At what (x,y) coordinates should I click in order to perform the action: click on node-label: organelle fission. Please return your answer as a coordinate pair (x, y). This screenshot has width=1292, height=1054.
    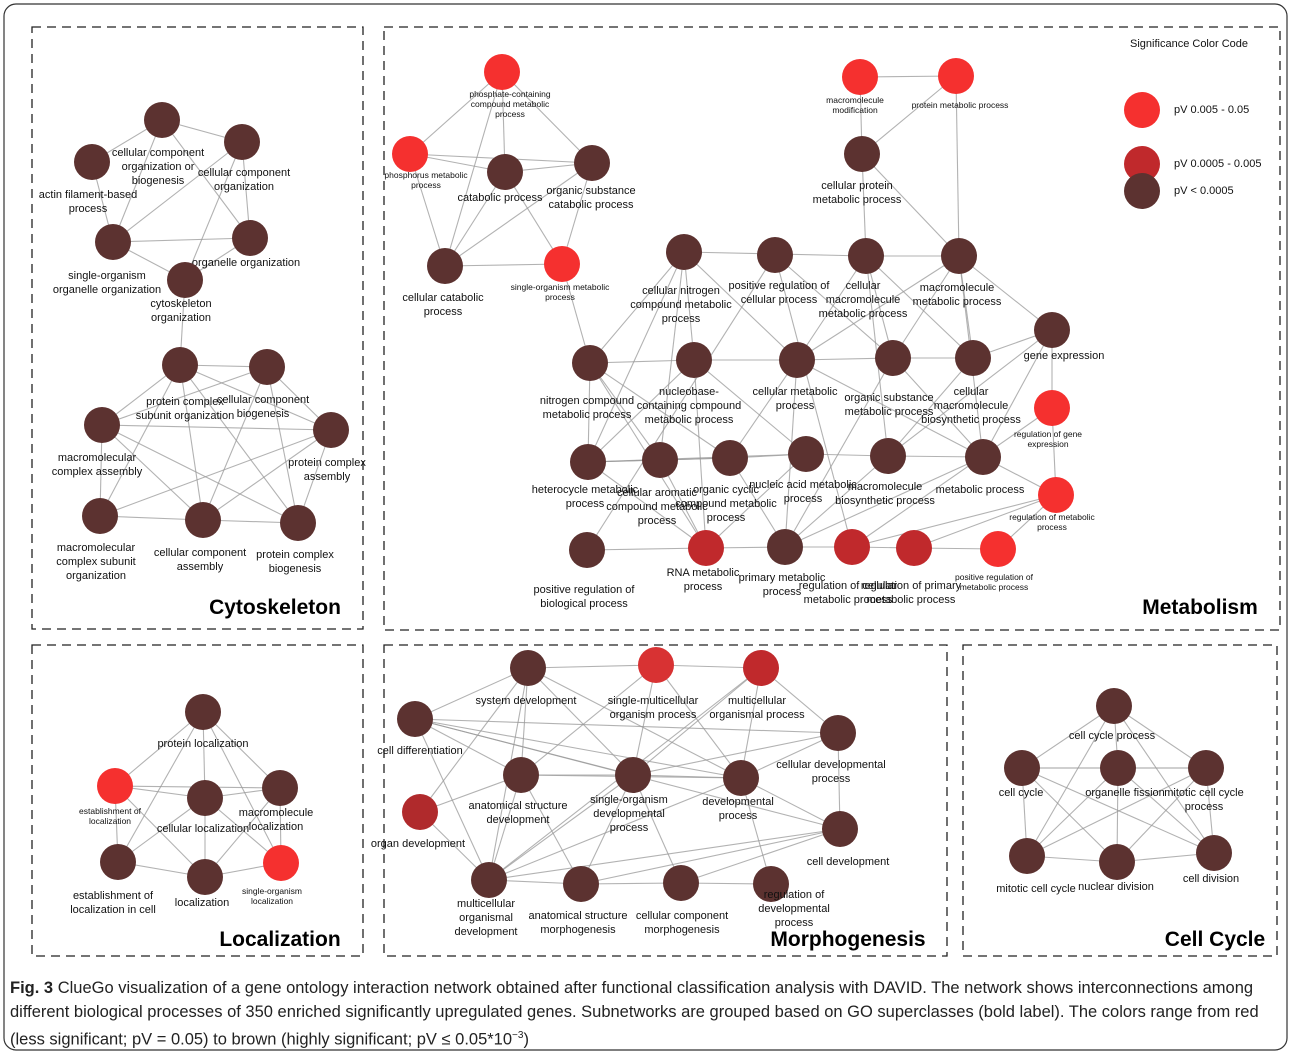
    Looking at the image, I should click on (1125, 793).